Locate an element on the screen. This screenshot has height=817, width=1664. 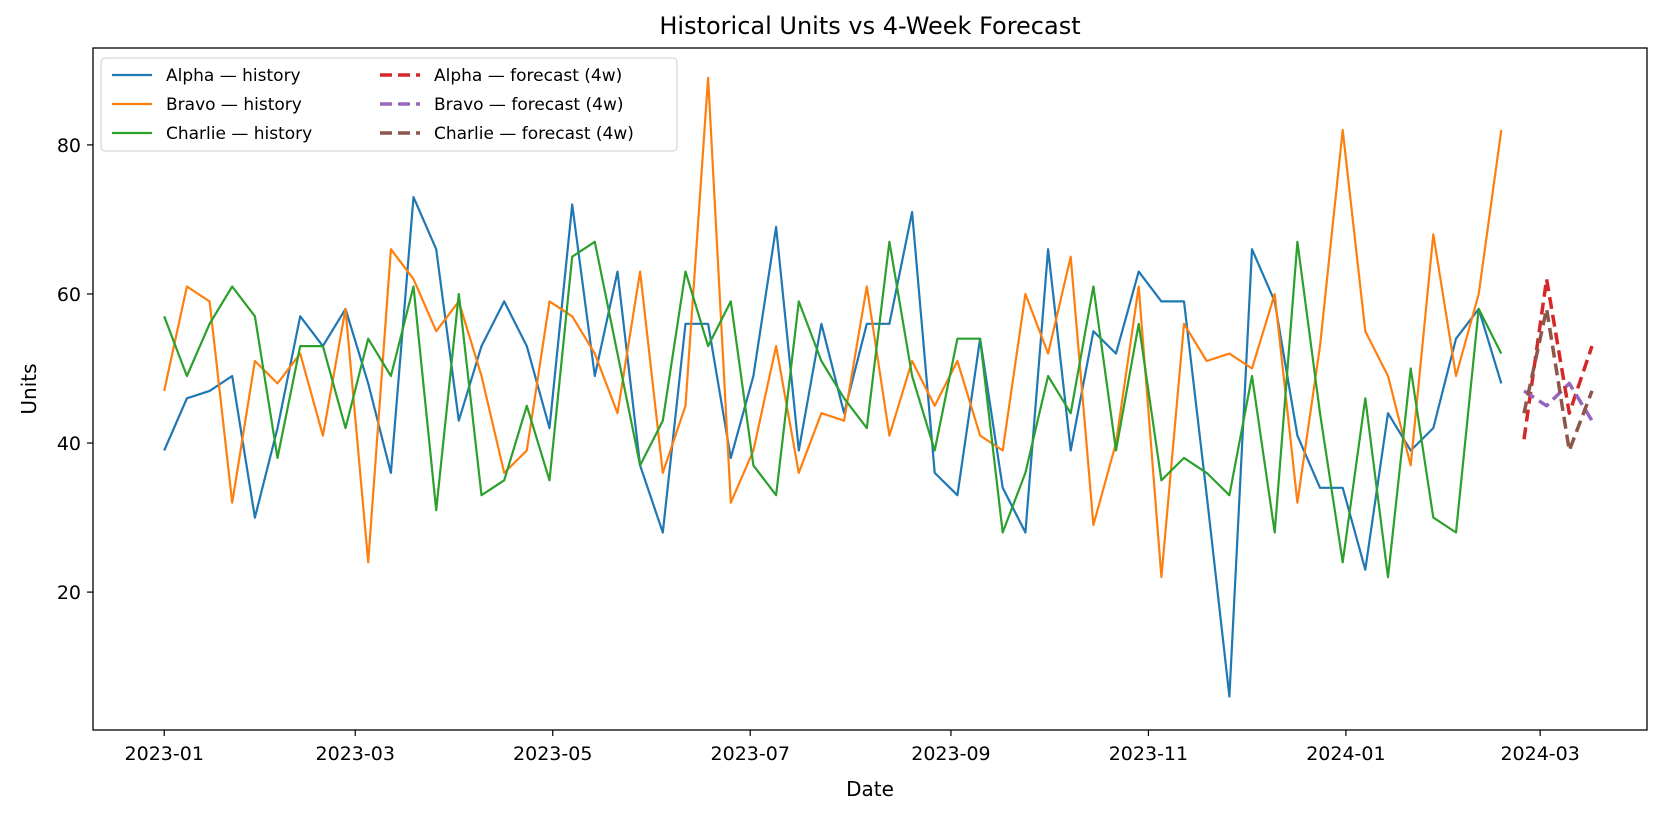
series-line-bravo-forecast-4w is located at coordinates (1558, 401).